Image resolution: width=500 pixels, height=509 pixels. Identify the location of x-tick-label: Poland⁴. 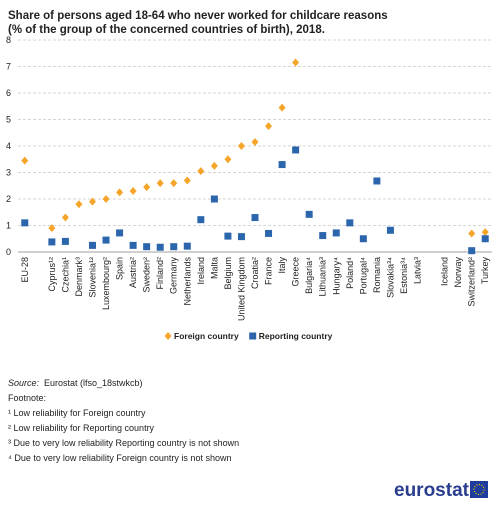
(350, 273).